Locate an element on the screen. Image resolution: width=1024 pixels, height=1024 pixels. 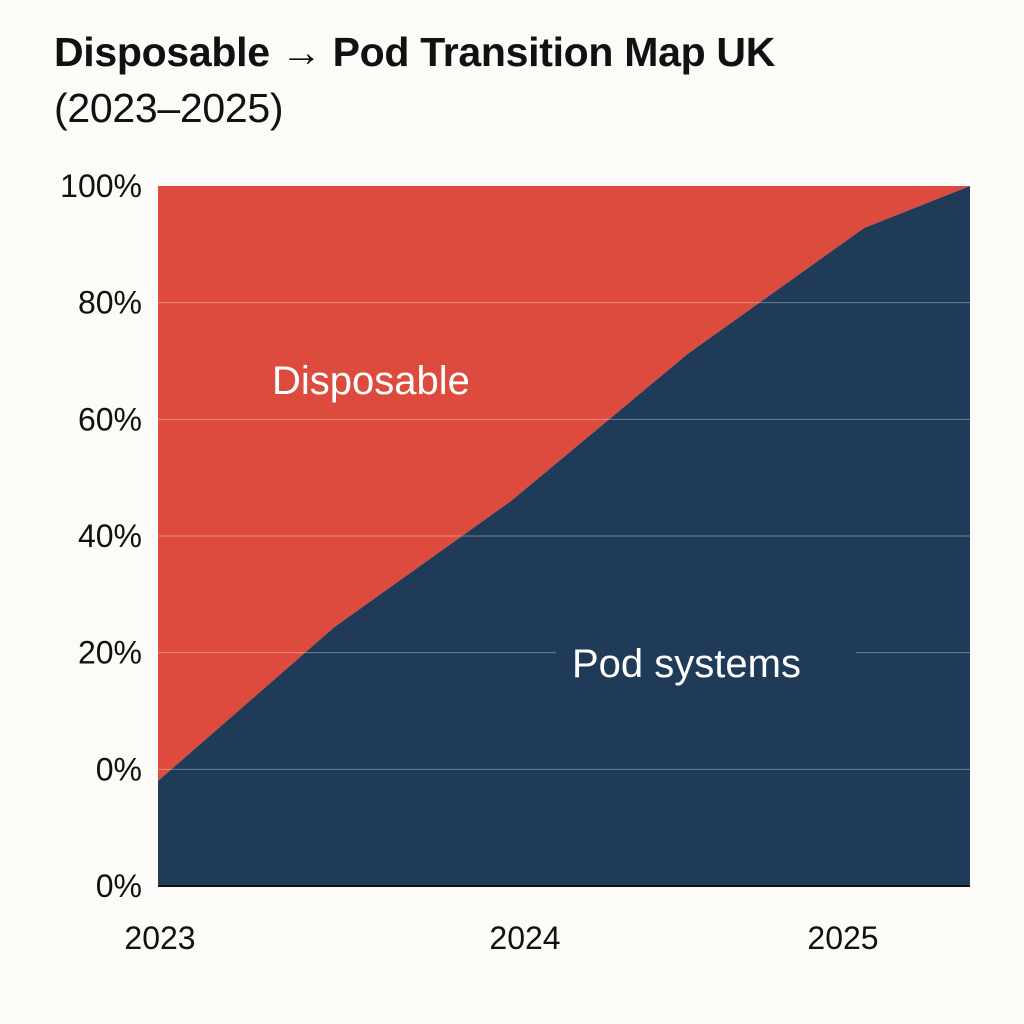
y-axis-ticks: 0% 0% 20% 40% 60% 80% 100% is located at coordinates (101, 536).